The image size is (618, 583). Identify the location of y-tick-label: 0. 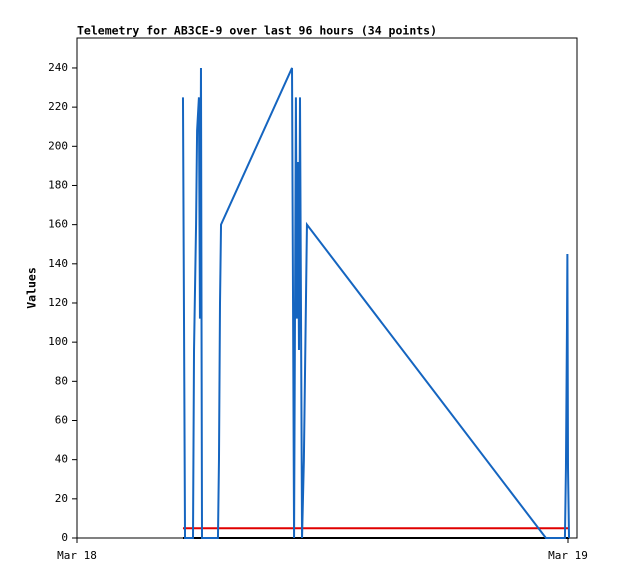
(64, 537).